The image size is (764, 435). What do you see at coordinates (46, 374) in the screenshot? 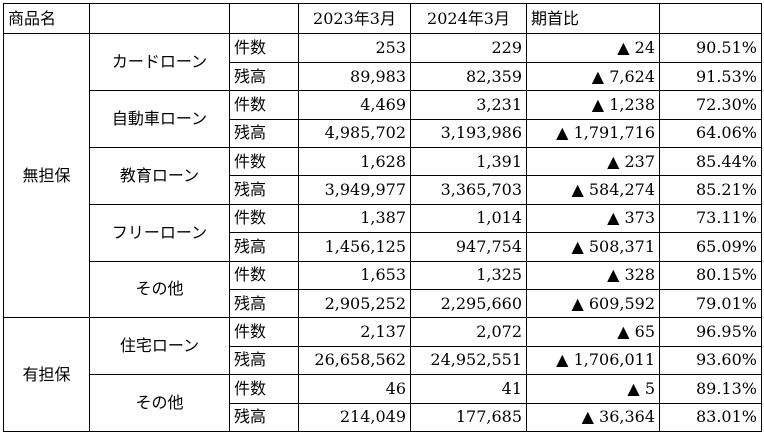
I see `category-cell: 有担保` at bounding box center [46, 374].